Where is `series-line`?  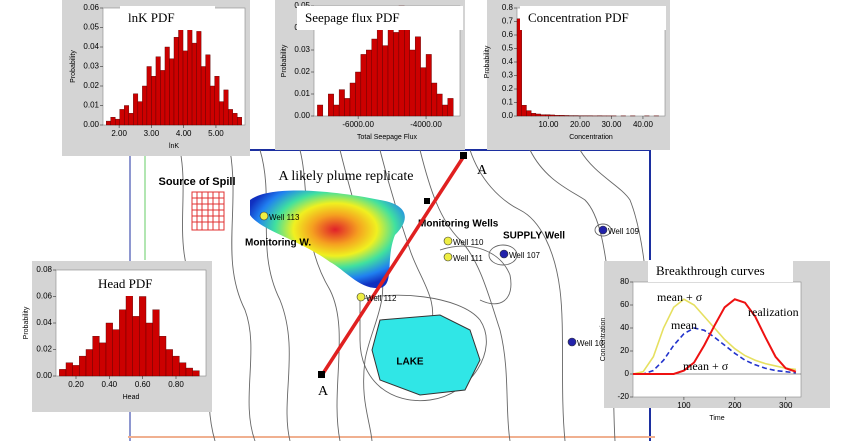
series-line is located at coordinates (715, 336).